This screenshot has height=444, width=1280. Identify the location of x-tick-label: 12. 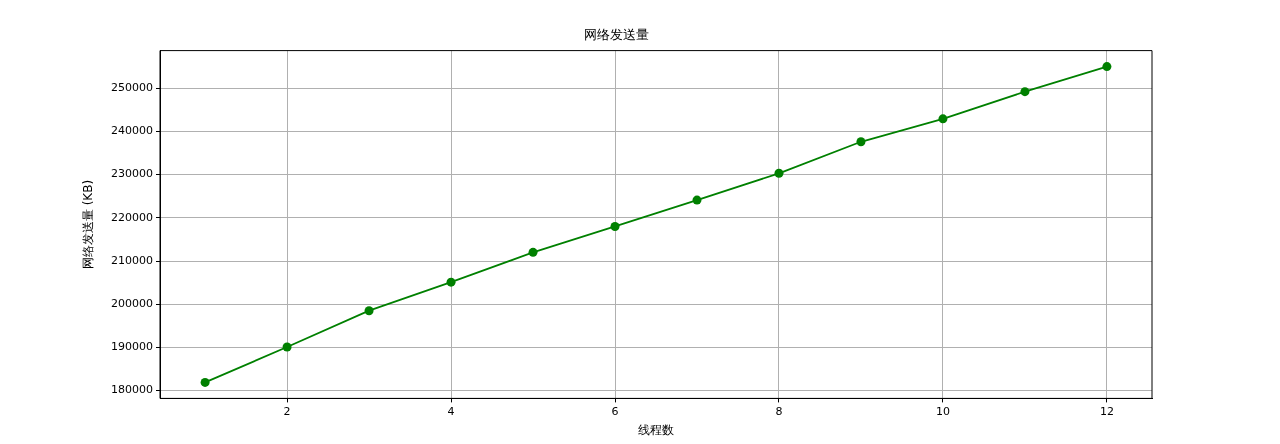
(1106, 411).